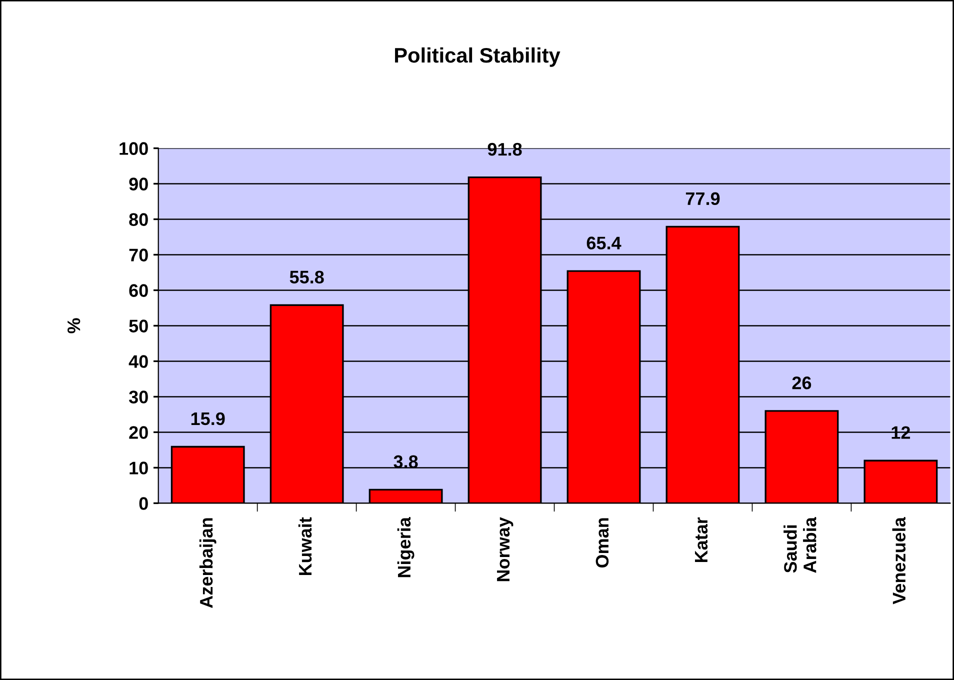 This screenshot has width=954, height=680. I want to click on x-tick-label: Oman, so click(602, 543).